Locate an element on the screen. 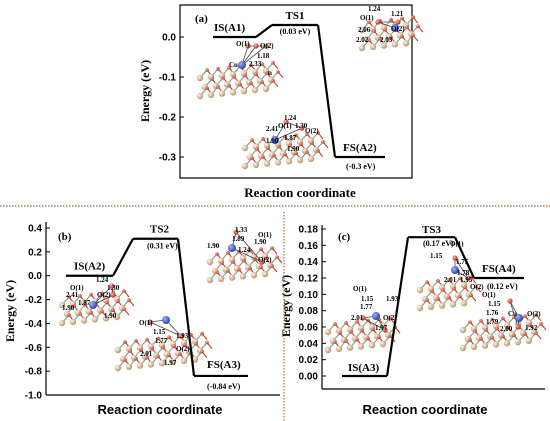  structure-annotation: 1.79 is located at coordinates (492, 322).